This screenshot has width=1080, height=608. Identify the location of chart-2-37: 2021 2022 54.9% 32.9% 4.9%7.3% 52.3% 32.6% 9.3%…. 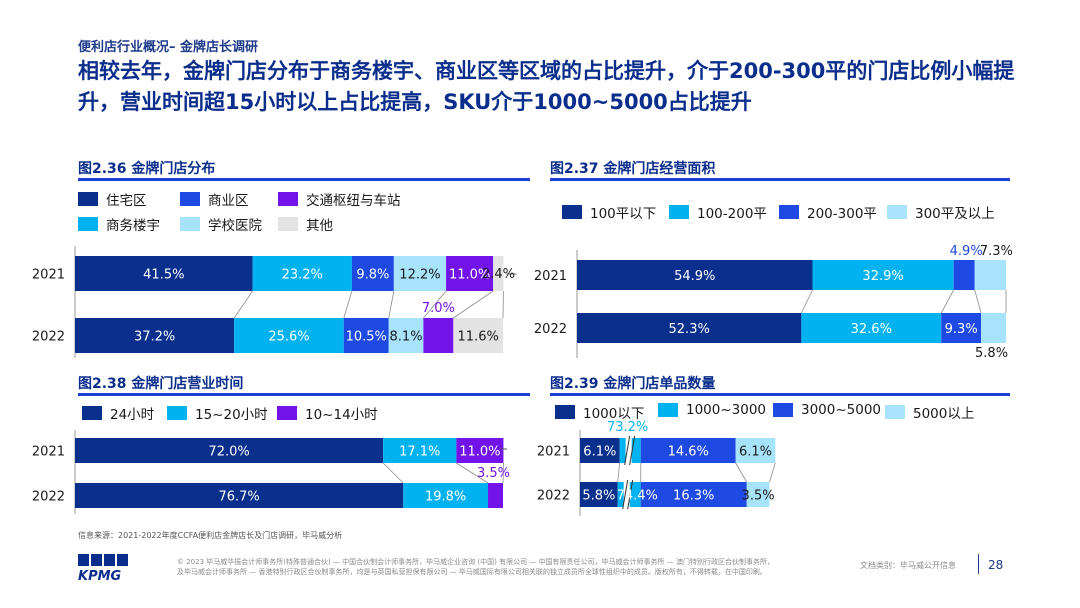
(773, 302).